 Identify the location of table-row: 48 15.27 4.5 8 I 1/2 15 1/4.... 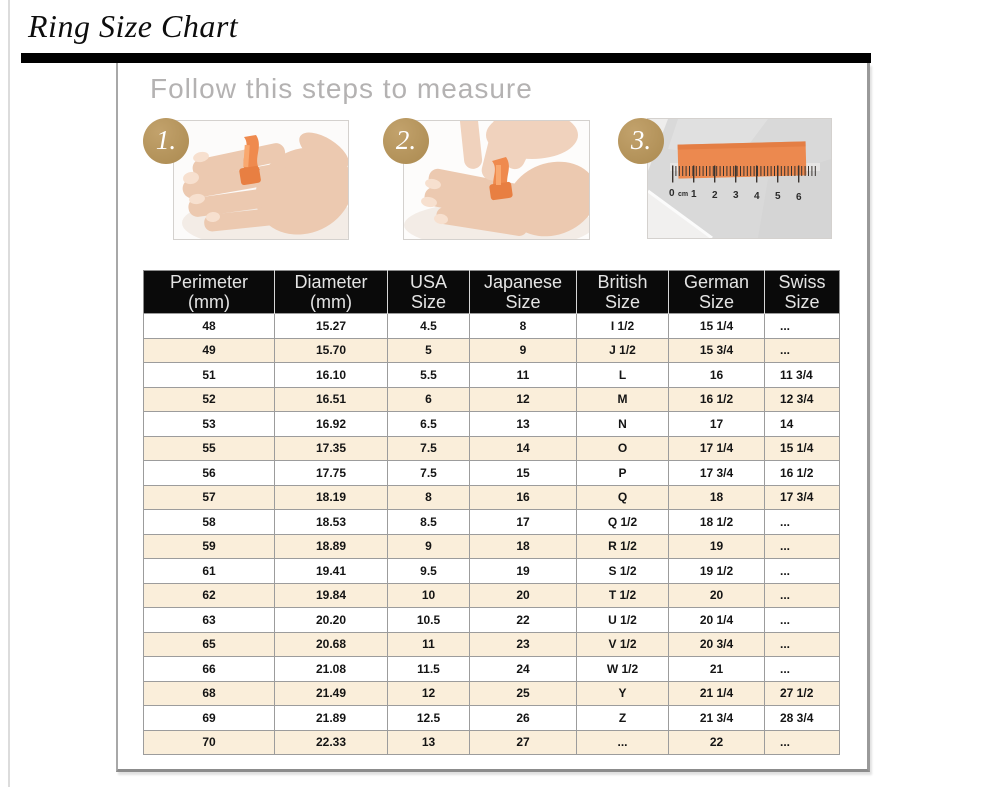
(491, 326).